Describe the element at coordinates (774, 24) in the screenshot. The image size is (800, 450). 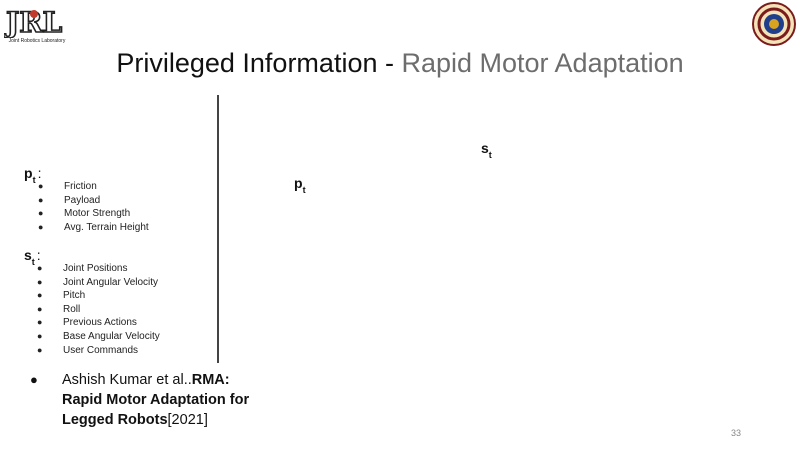
I see `university-seal` at that location.